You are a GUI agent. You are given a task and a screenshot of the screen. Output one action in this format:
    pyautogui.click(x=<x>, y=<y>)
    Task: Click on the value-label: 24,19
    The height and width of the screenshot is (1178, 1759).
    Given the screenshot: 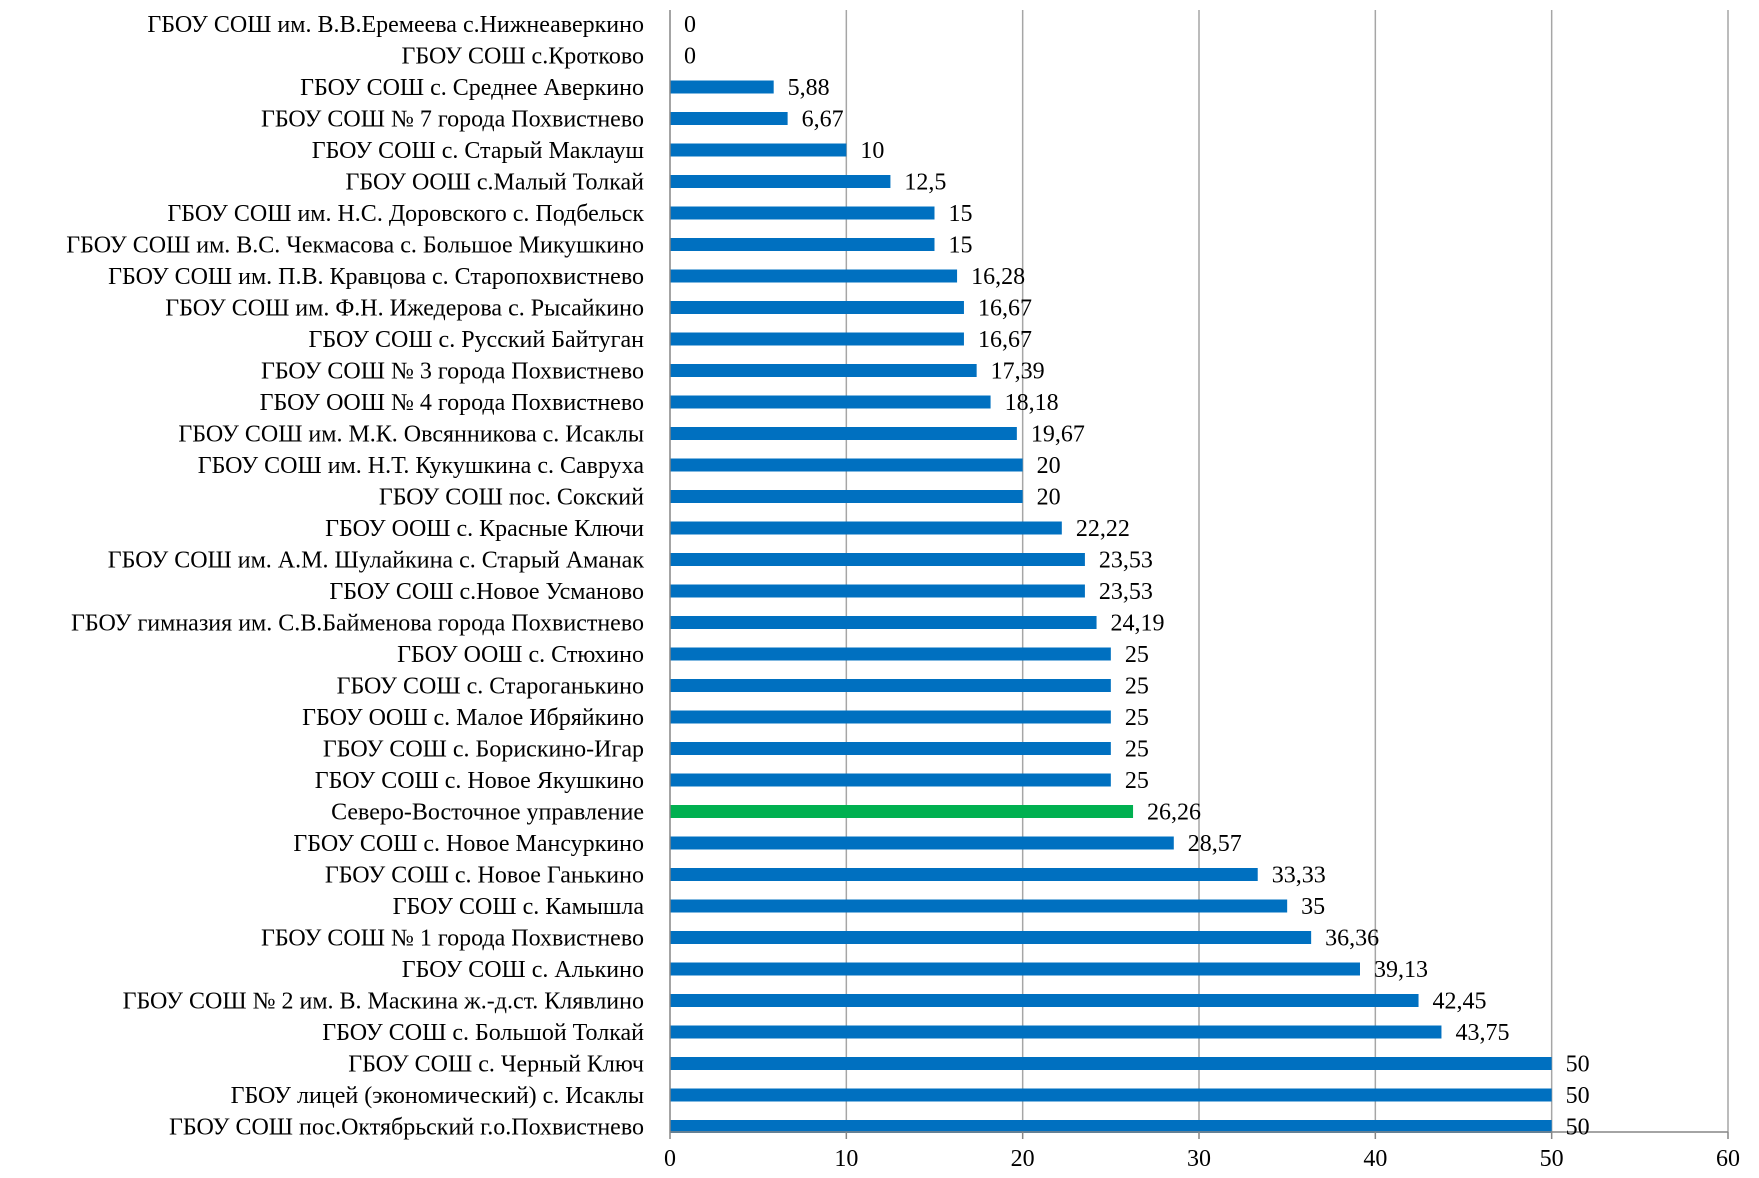 What is the action you would take?
    pyautogui.click(x=1138, y=624)
    